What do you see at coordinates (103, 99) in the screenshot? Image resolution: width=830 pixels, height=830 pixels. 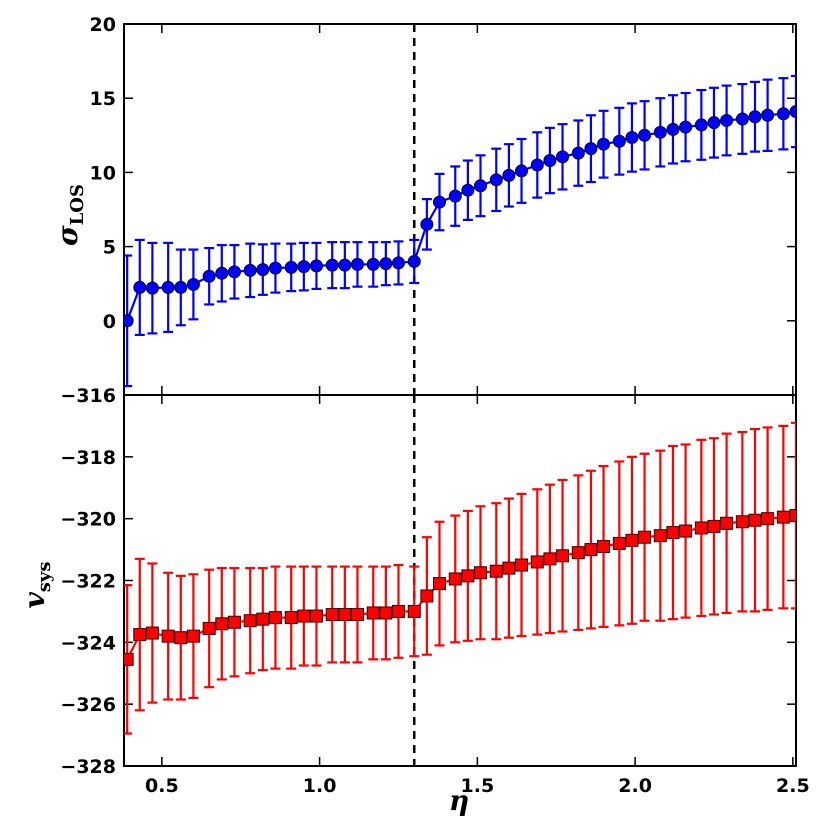 I see `y-tick-label: 15` at bounding box center [103, 99].